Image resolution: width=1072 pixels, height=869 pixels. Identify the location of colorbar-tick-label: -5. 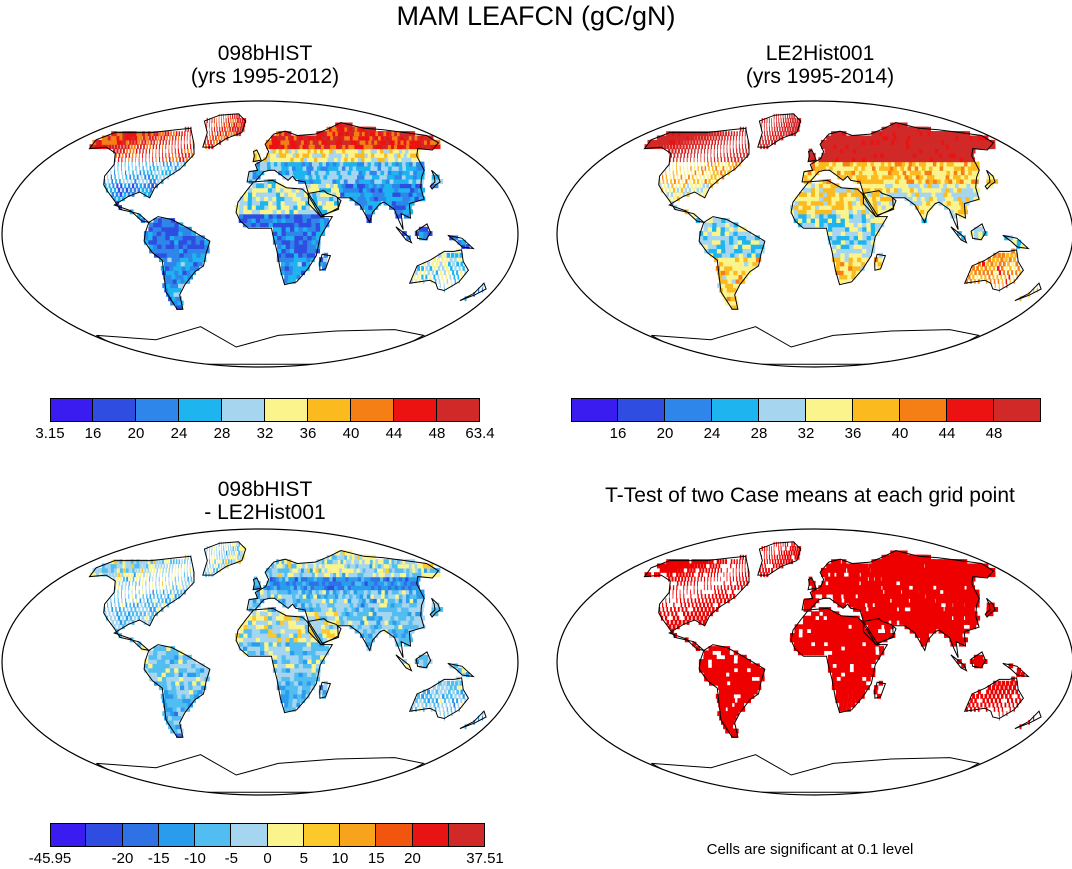
(231, 858).